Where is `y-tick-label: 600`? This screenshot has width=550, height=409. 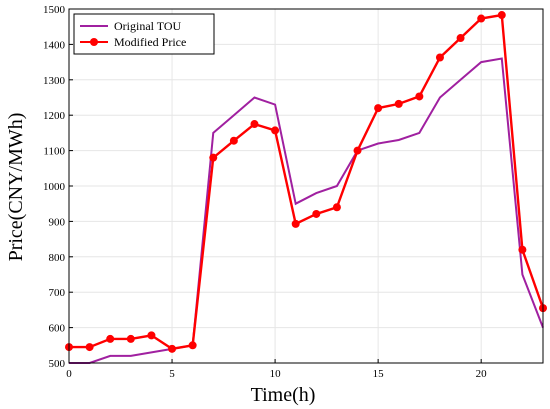 y-tick-label: 600 is located at coordinates (57, 329).